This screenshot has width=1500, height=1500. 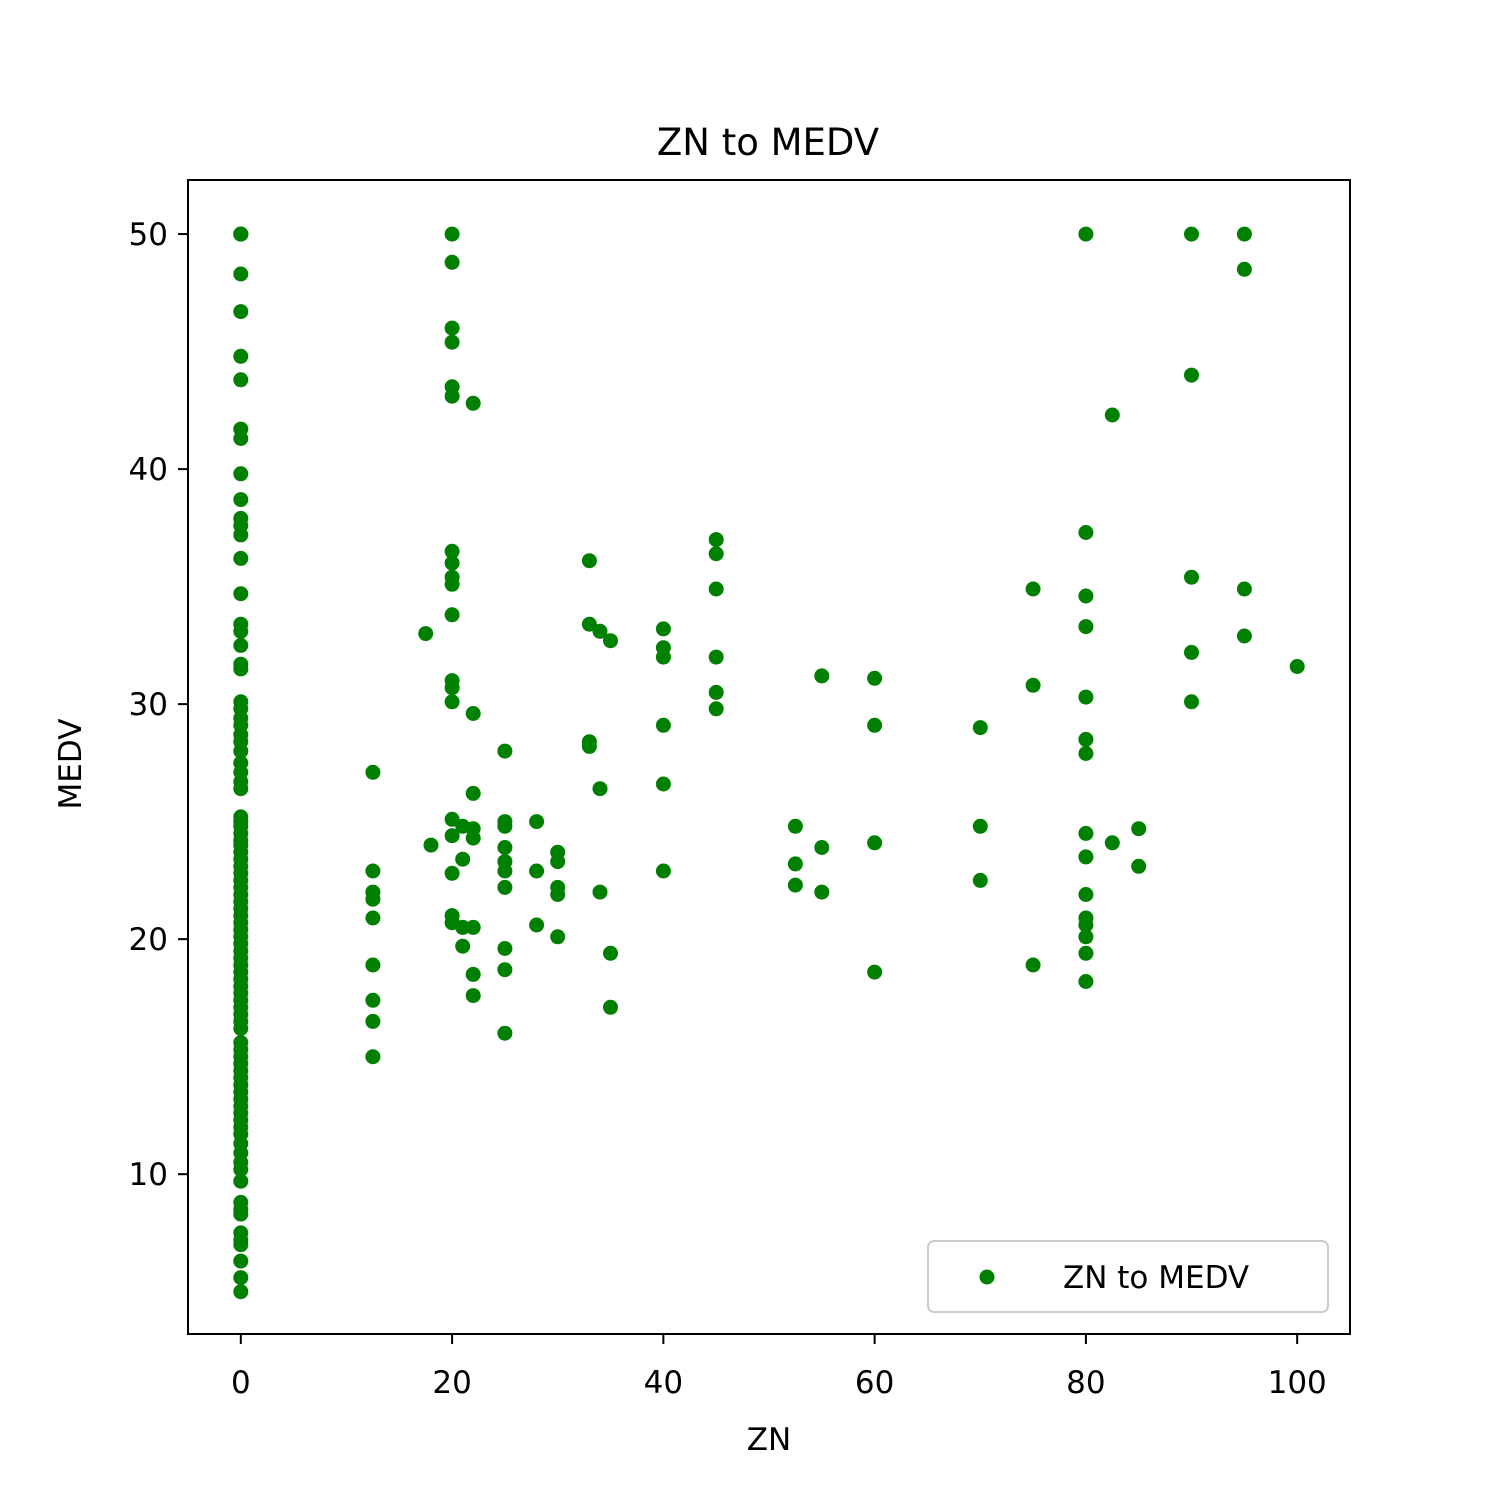 I want to click on y-tick-label: 50, so click(x=148, y=235).